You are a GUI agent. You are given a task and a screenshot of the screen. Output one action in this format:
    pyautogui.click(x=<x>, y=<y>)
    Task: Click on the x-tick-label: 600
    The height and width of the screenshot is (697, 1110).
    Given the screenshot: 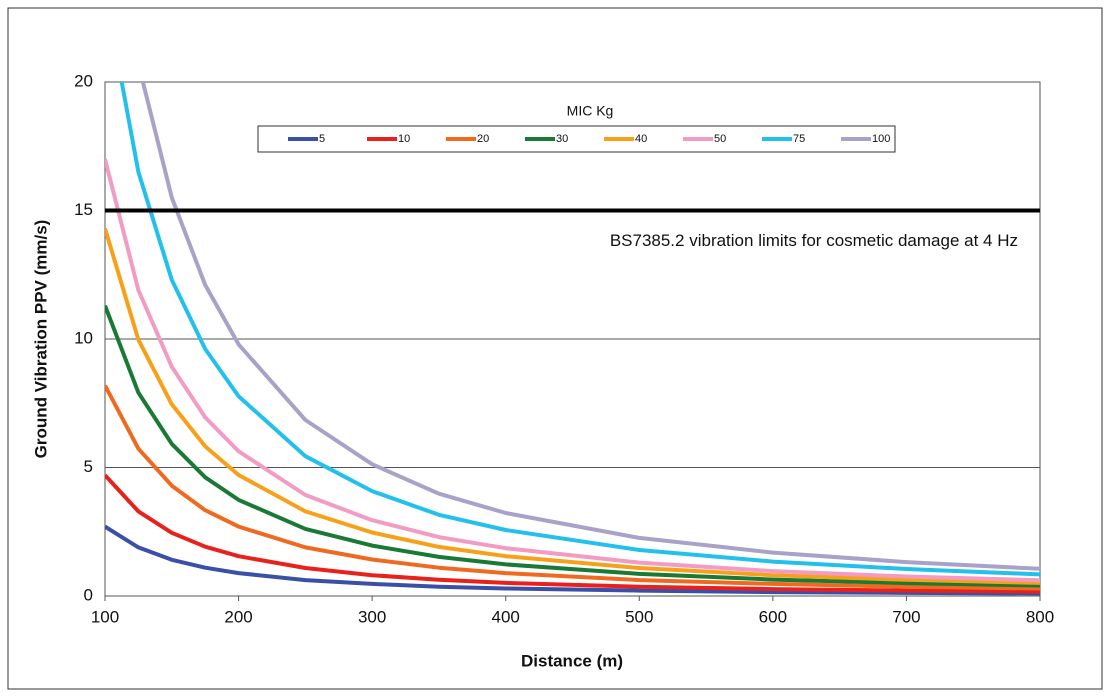 What is the action you would take?
    pyautogui.click(x=773, y=616)
    